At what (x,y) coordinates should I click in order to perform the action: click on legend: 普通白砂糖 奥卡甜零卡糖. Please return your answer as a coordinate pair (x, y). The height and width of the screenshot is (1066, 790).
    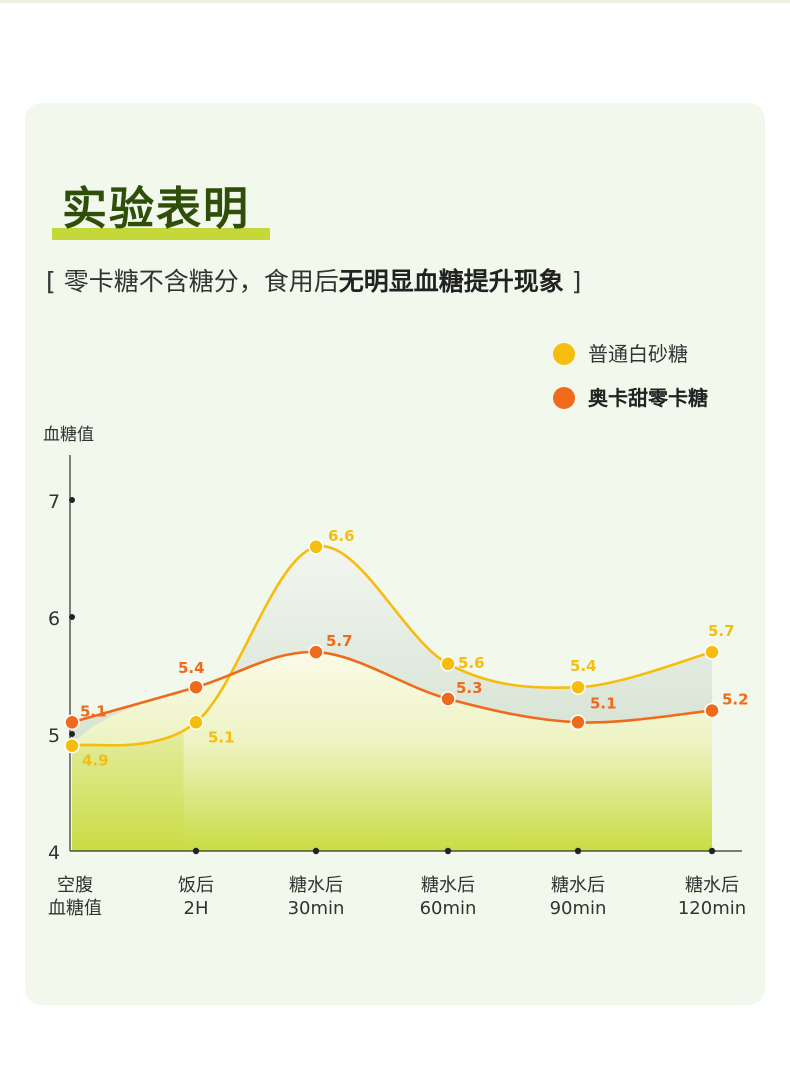
    Looking at the image, I should click on (630, 376).